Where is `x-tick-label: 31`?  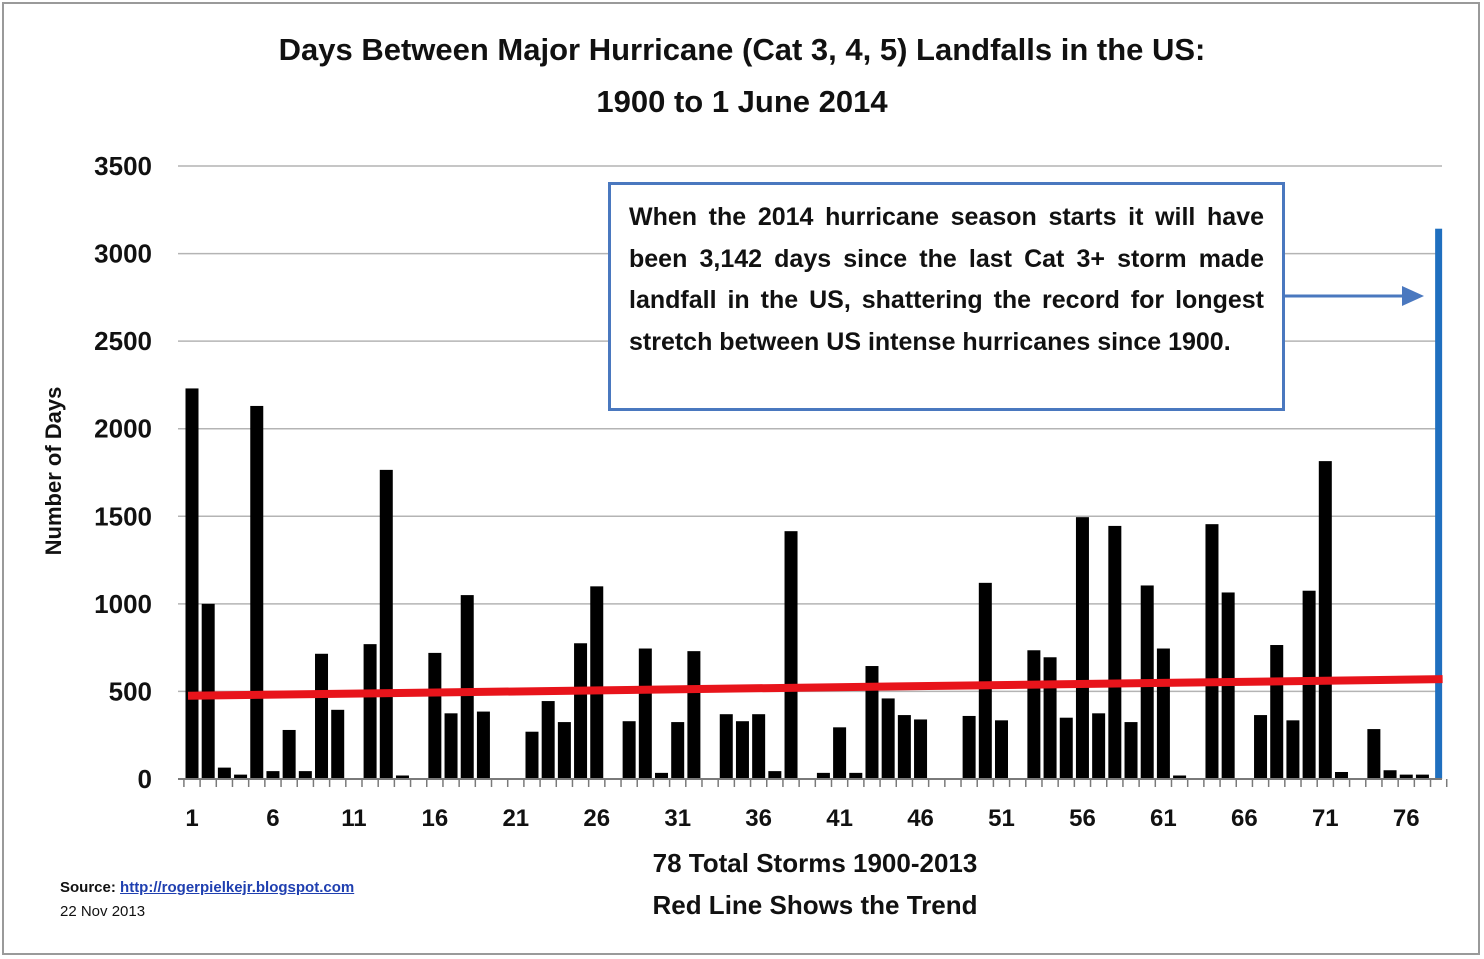
x-tick-label: 31 is located at coordinates (677, 818).